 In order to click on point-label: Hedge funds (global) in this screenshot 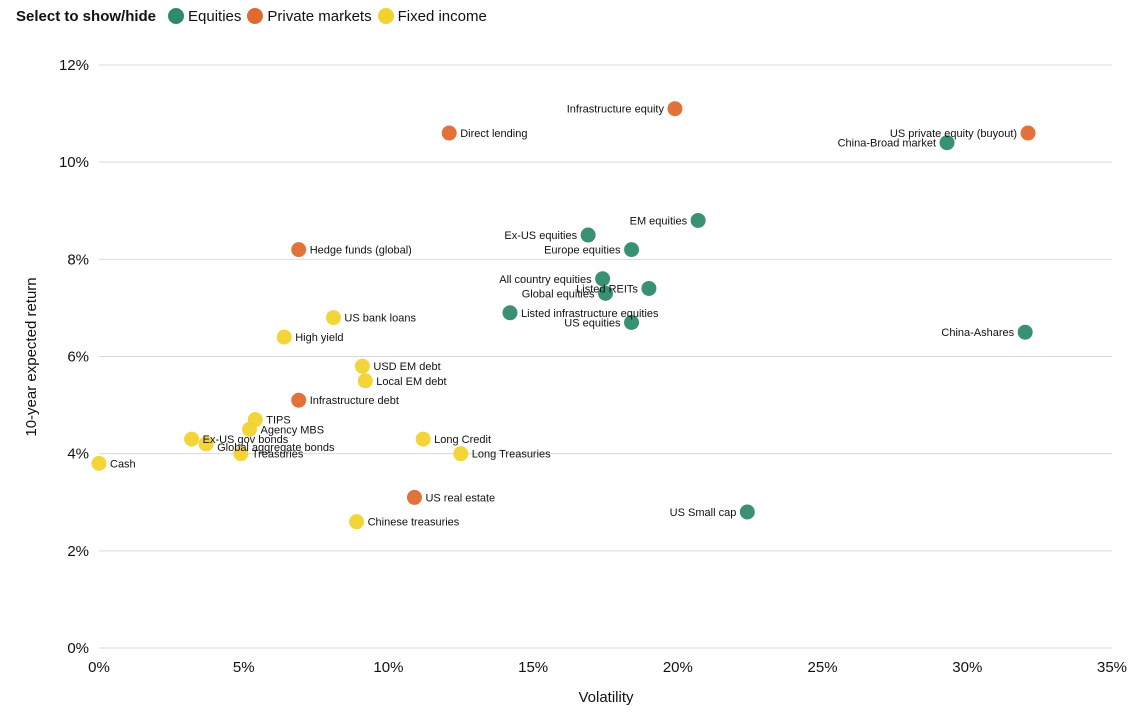, I will do `click(361, 251)`.